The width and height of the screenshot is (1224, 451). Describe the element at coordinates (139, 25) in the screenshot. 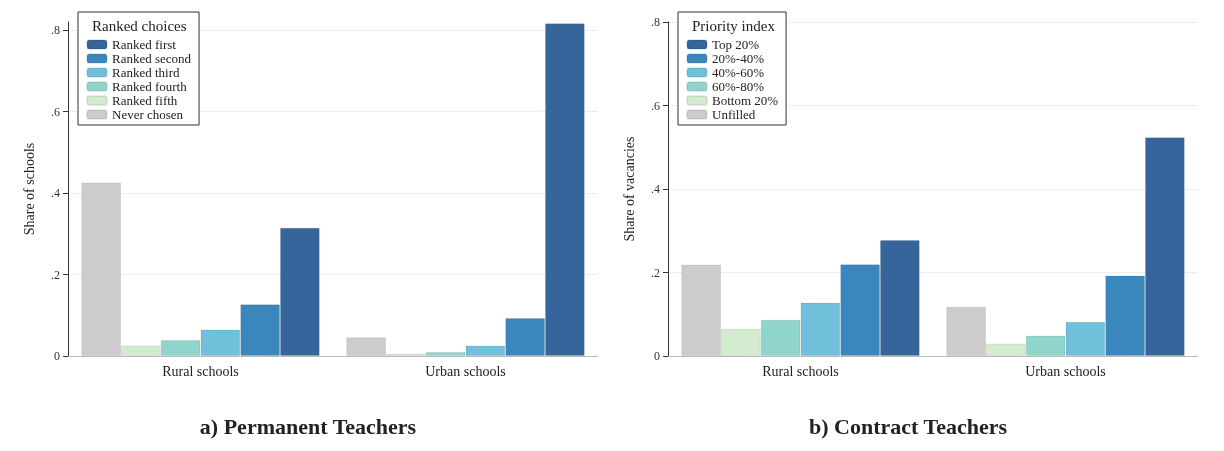

I see `legend-title: Ranked choices` at that location.